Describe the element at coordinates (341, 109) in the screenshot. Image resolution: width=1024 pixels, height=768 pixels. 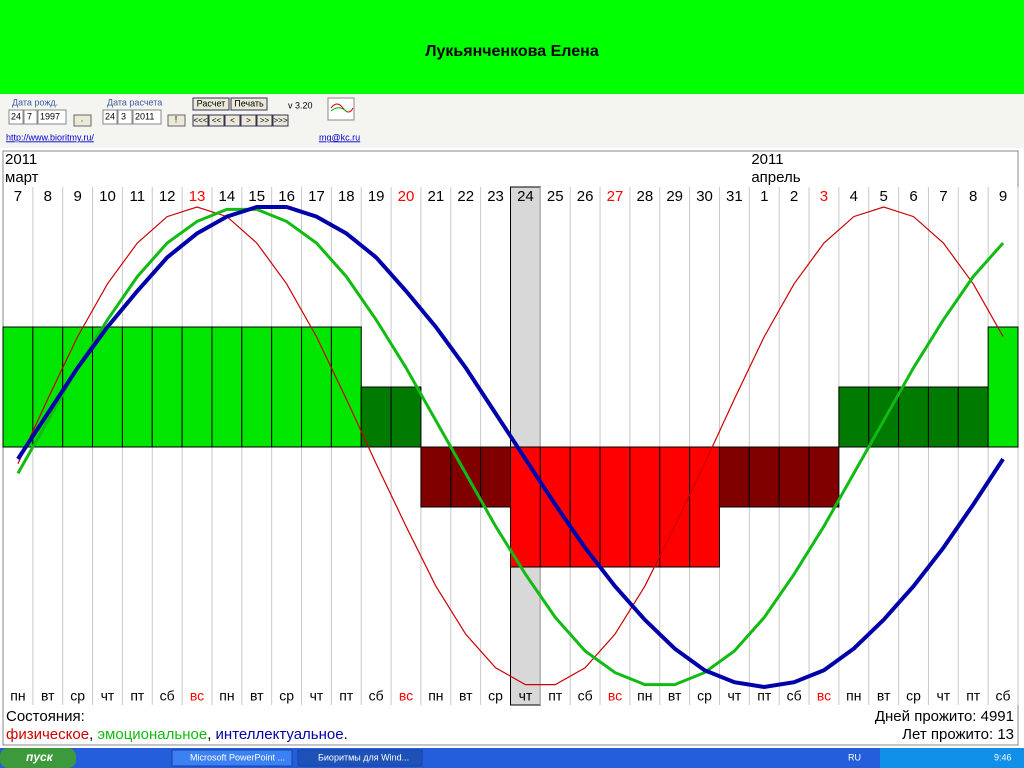
I see `app-icon` at that location.